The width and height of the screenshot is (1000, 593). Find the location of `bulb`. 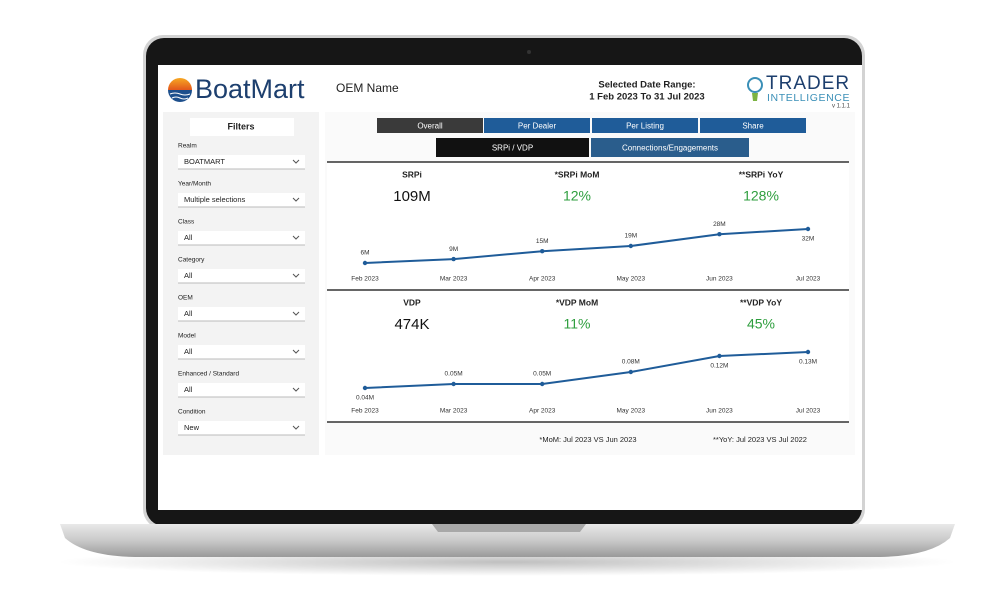

bulb is located at coordinates (755, 85).